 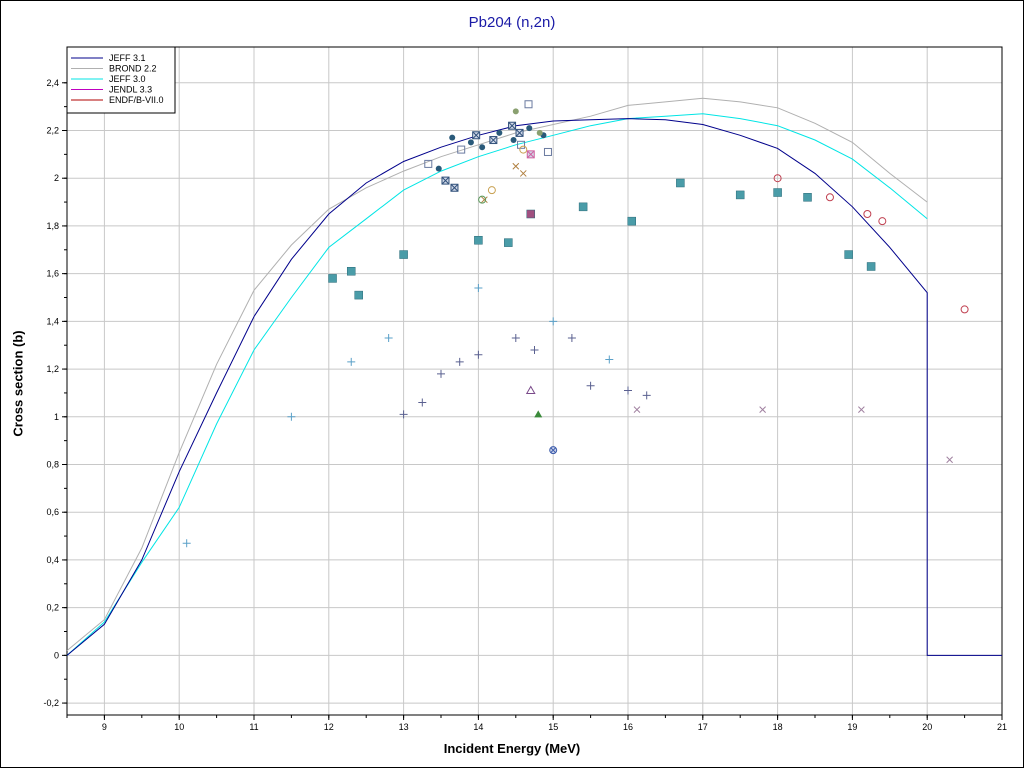 What do you see at coordinates (927, 727) in the screenshot?
I see `x-tick-label: 20` at bounding box center [927, 727].